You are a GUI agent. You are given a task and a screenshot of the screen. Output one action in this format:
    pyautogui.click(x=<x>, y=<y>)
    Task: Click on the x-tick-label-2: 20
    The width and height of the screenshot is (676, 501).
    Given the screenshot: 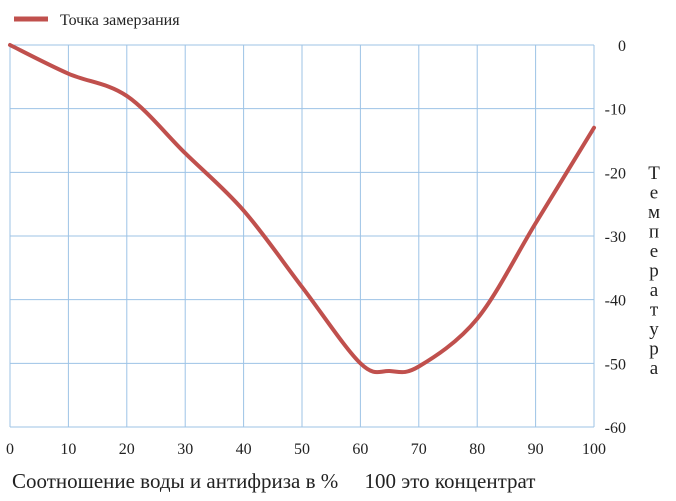 What is the action you would take?
    pyautogui.click(x=127, y=449)
    